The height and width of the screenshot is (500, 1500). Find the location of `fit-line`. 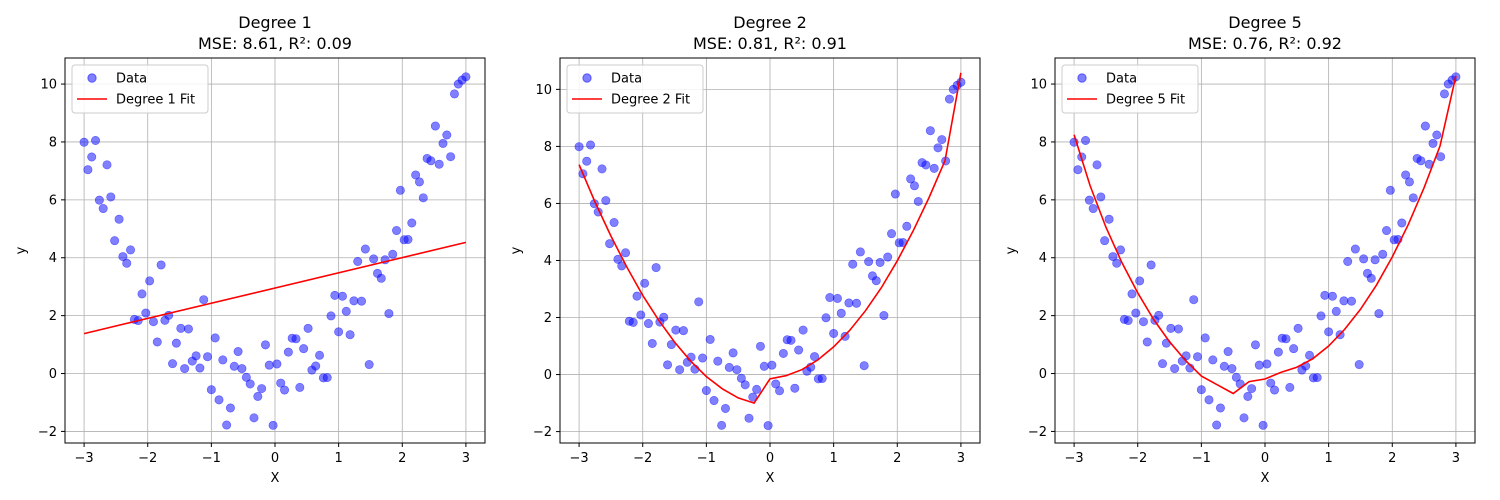

fit-line is located at coordinates (275, 288).